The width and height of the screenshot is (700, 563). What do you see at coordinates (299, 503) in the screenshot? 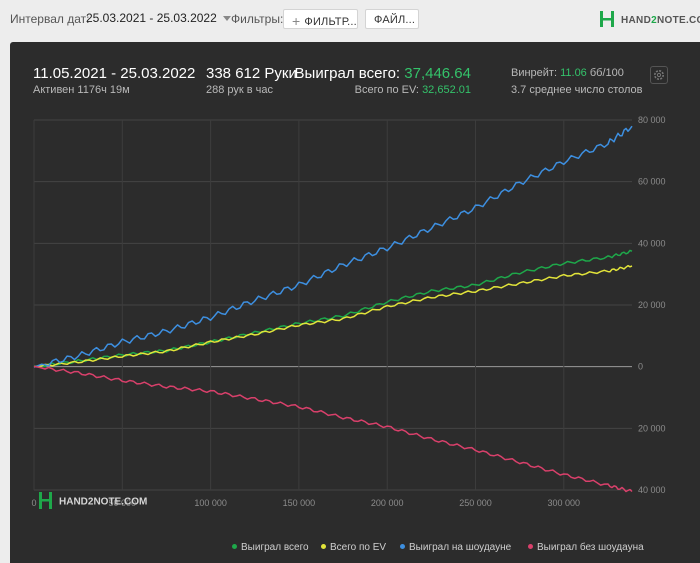
I see `x-tick-label: 150 000` at bounding box center [299, 503].